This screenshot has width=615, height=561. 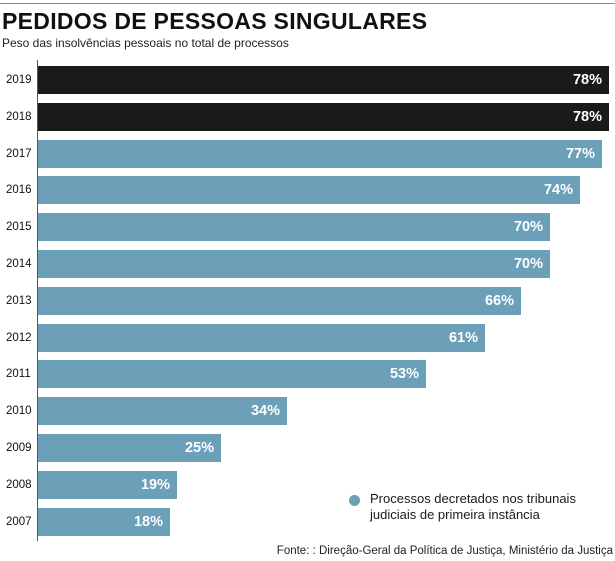 What do you see at coordinates (129, 448) in the screenshot?
I see `bar-2009: 25%` at bounding box center [129, 448].